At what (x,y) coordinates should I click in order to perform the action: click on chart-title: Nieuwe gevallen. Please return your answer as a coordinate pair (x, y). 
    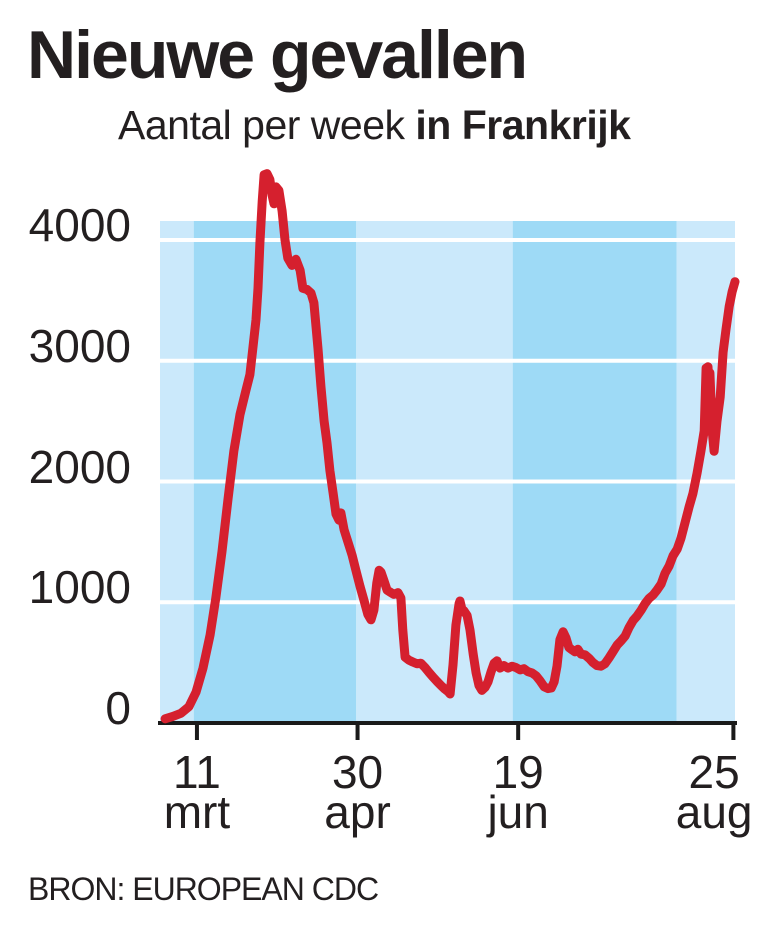
    Looking at the image, I should click on (277, 55).